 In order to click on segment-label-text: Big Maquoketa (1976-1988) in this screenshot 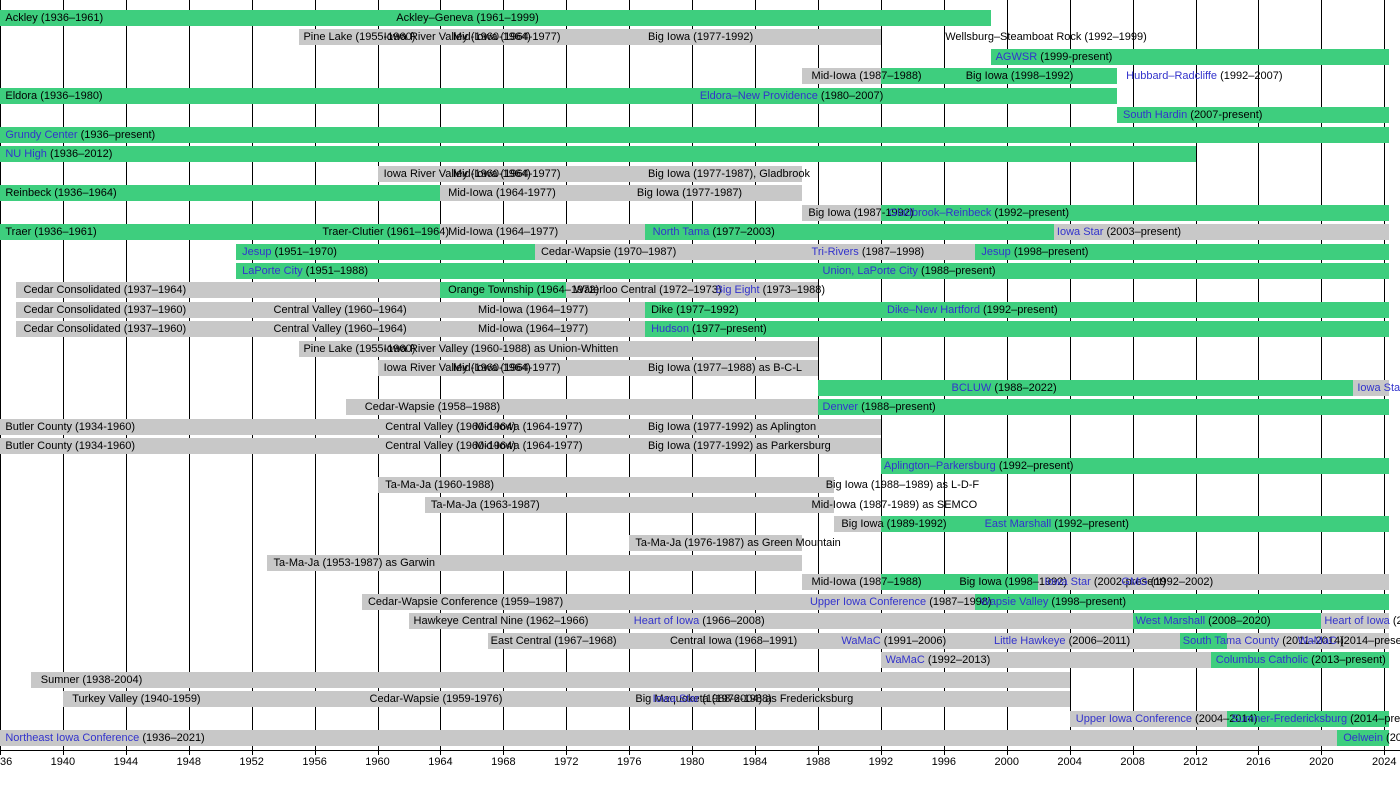, I will do `click(703, 699)`.